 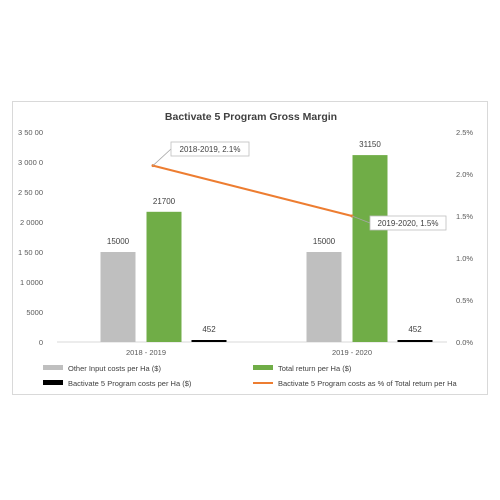 What do you see at coordinates (249, 352) in the screenshot?
I see `x-axis: 2018 - 2019 2019 - 2020` at bounding box center [249, 352].